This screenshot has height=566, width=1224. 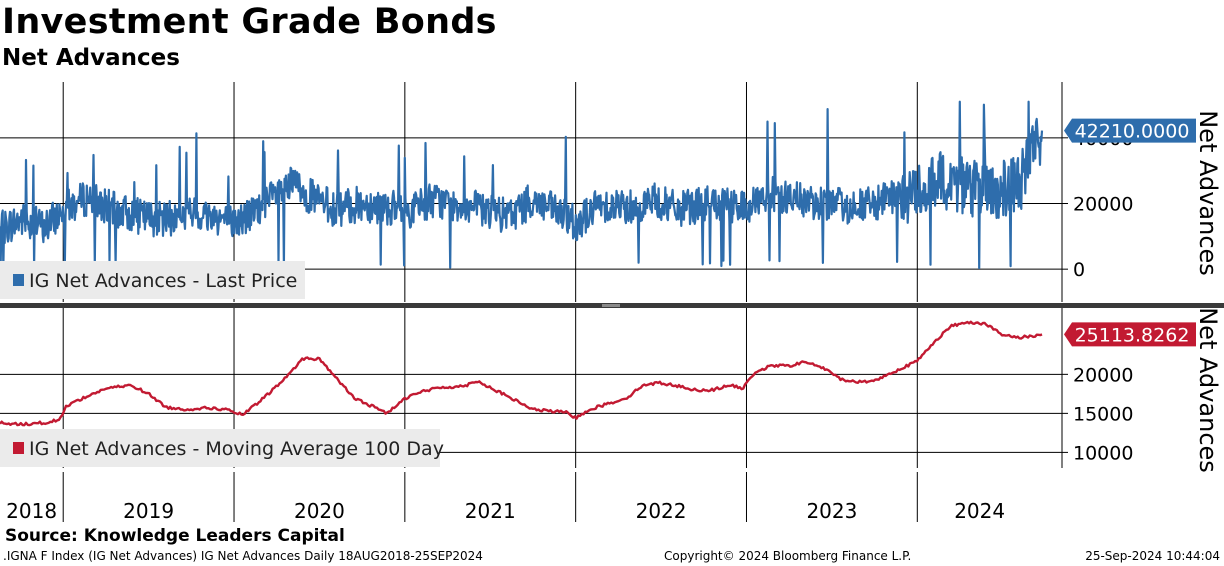 What do you see at coordinates (18, 448) in the screenshot?
I see `bottom-legend-swatch` at bounding box center [18, 448].